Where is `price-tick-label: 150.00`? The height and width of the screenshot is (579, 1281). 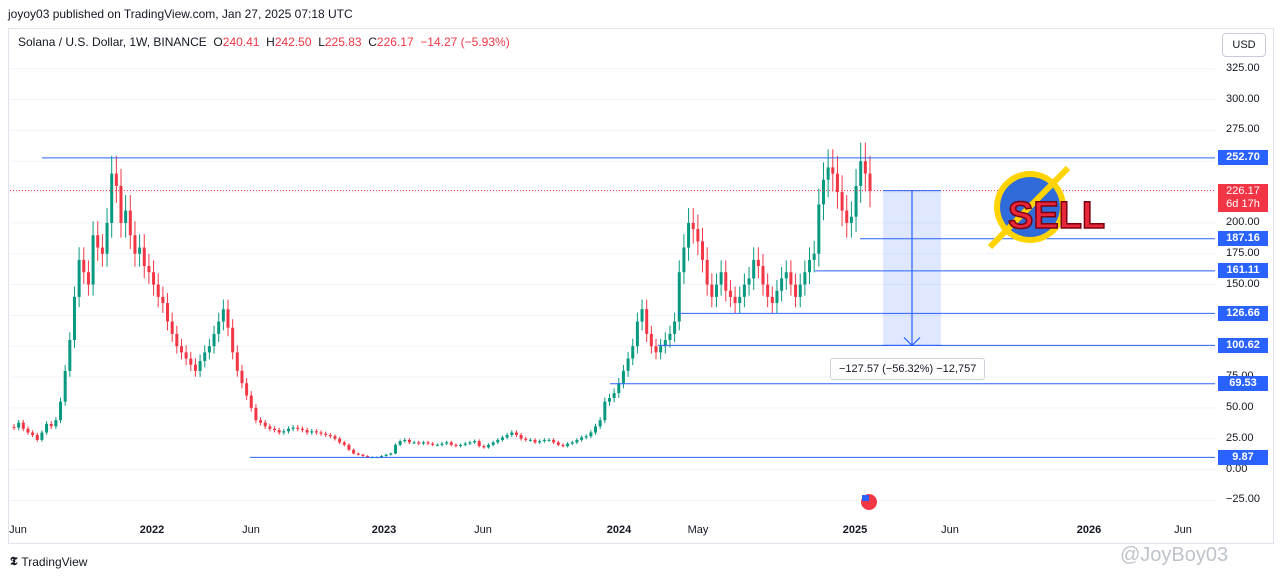 price-tick-label: 150.00 is located at coordinates (1243, 283).